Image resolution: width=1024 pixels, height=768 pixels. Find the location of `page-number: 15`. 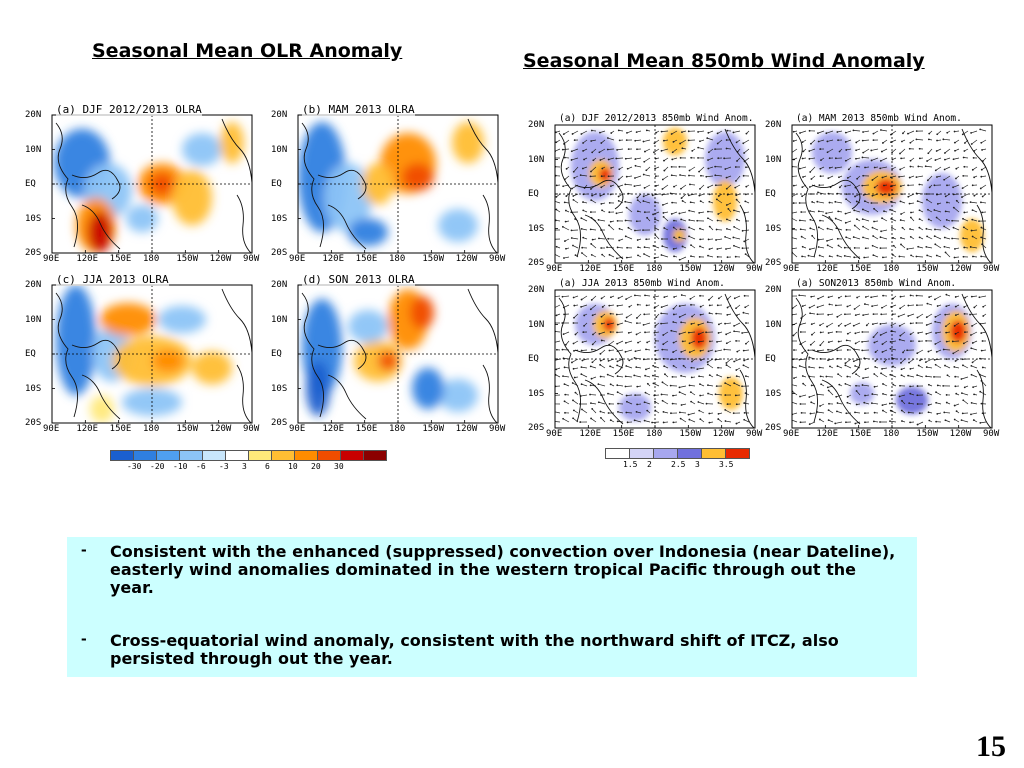

page-number: 15 is located at coordinates (991, 746).